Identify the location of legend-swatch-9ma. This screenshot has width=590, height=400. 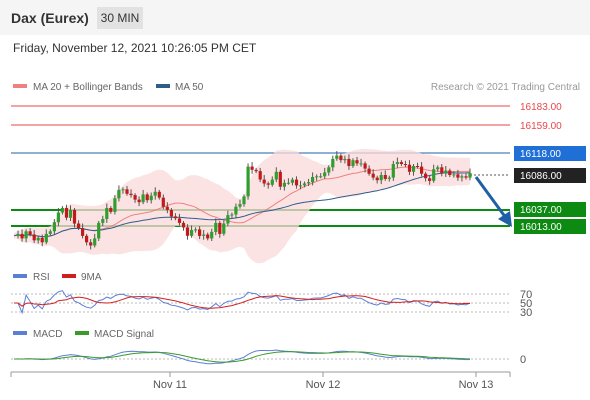
(69, 276).